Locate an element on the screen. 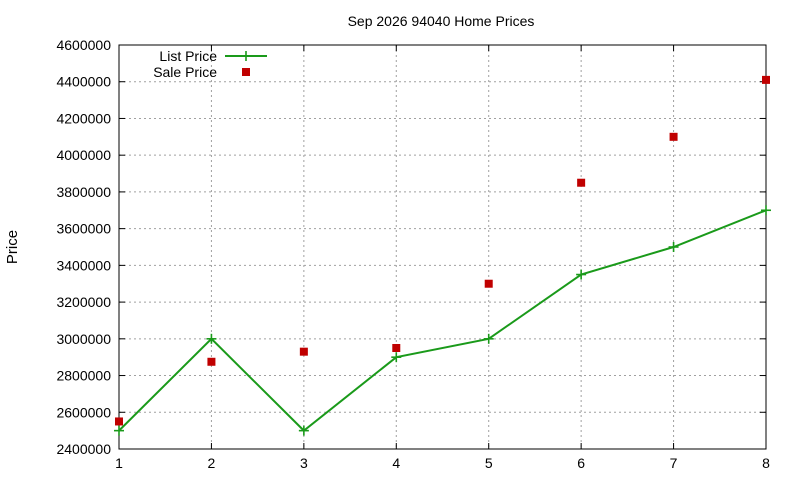 The image size is (800, 480). y-axis-label: Price is located at coordinates (12, 247).